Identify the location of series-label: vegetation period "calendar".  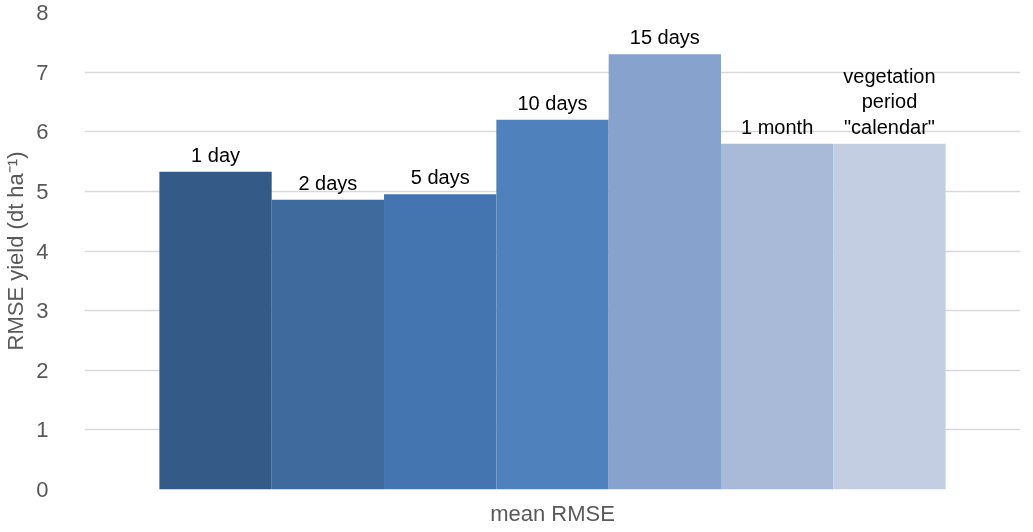
(889, 101).